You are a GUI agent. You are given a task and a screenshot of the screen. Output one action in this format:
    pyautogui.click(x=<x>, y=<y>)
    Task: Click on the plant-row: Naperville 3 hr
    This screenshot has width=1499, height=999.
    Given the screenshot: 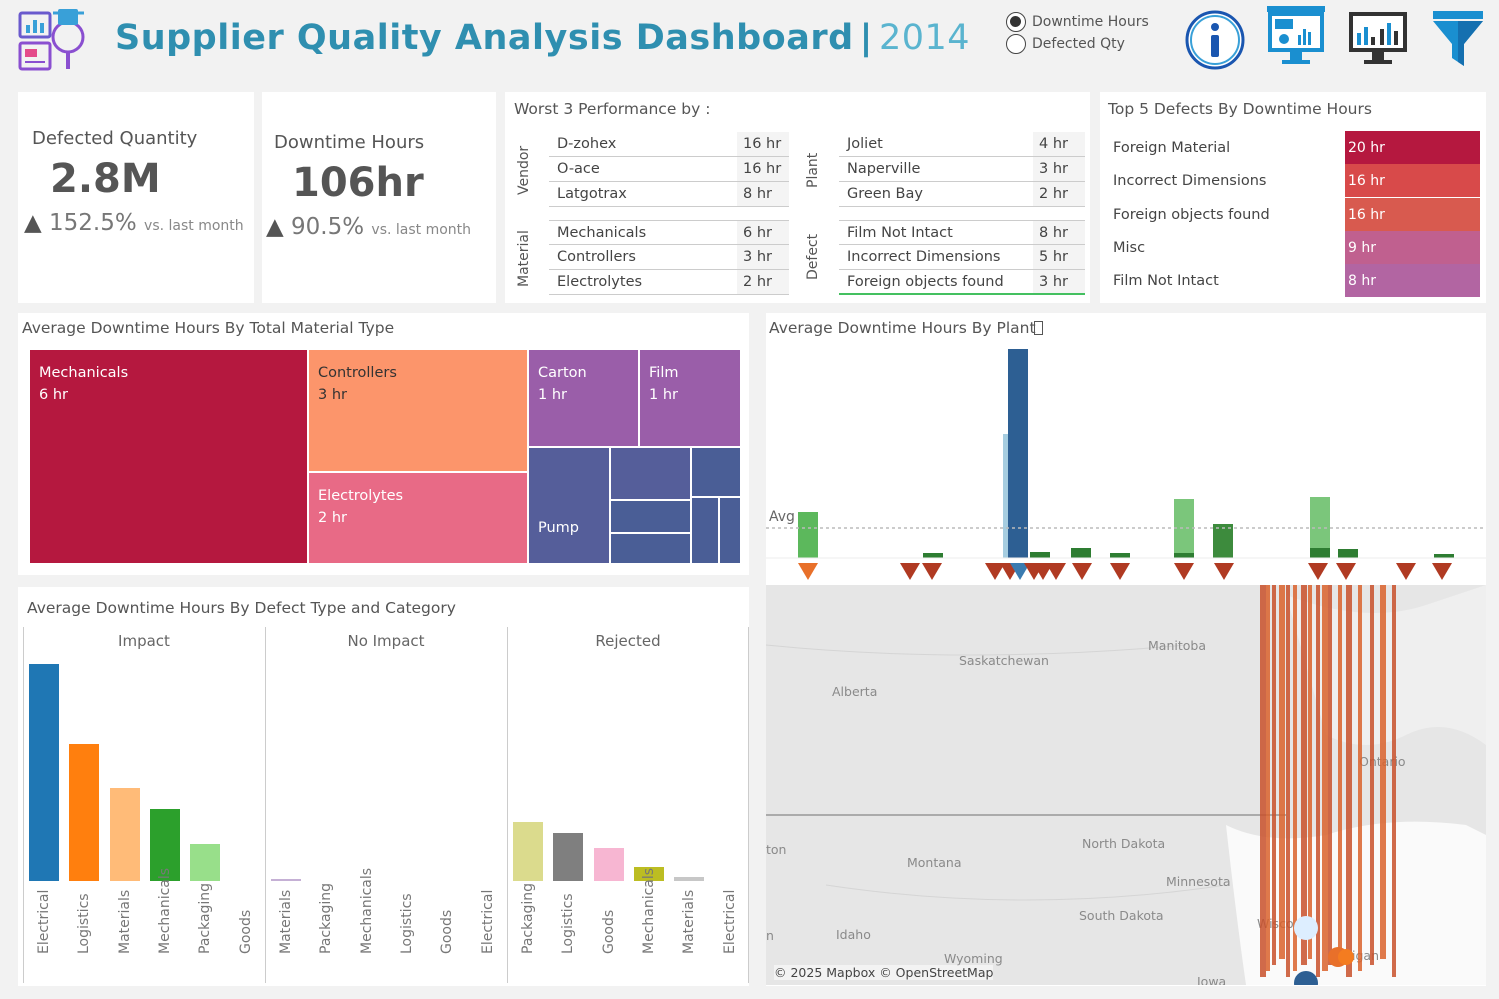 What is the action you would take?
    pyautogui.click(x=962, y=169)
    